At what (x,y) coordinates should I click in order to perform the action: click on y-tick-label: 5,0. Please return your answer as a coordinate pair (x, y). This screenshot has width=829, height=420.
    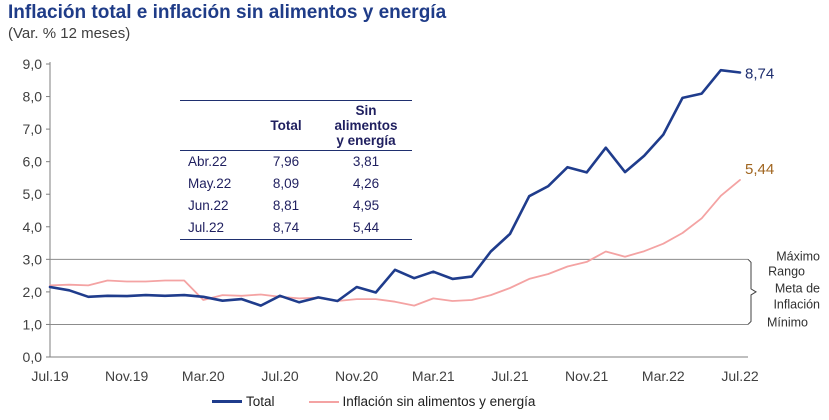
    Looking at the image, I should click on (33, 194).